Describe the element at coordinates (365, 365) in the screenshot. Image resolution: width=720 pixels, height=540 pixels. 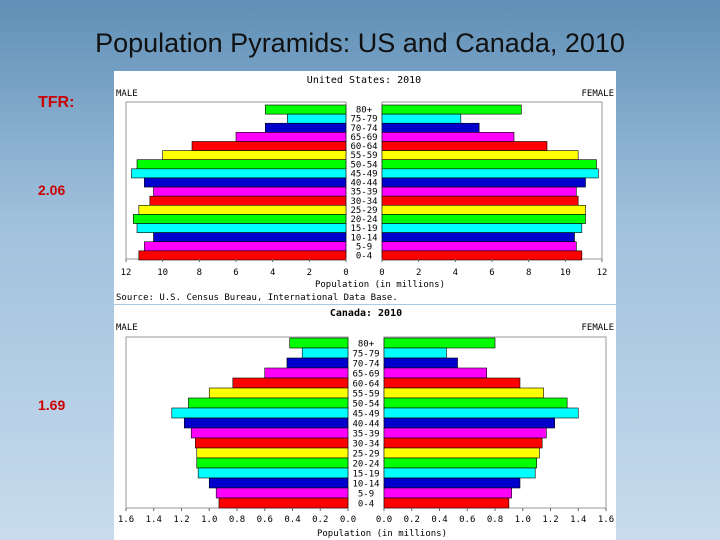
I see `ca-age-label: 70-74` at that location.